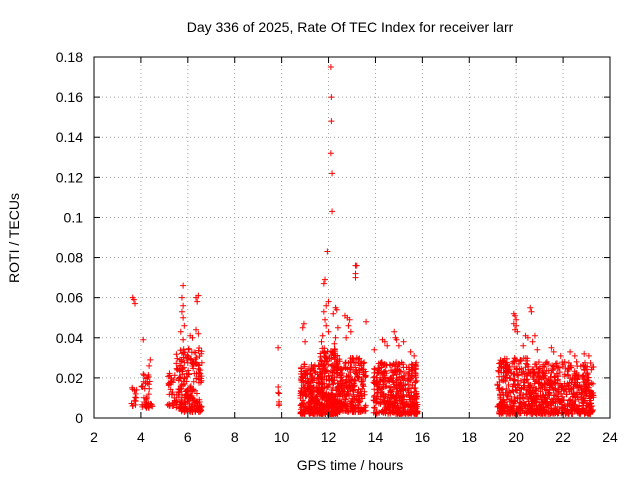  I want to click on y-tick-label: 0.14, so click(69, 137).